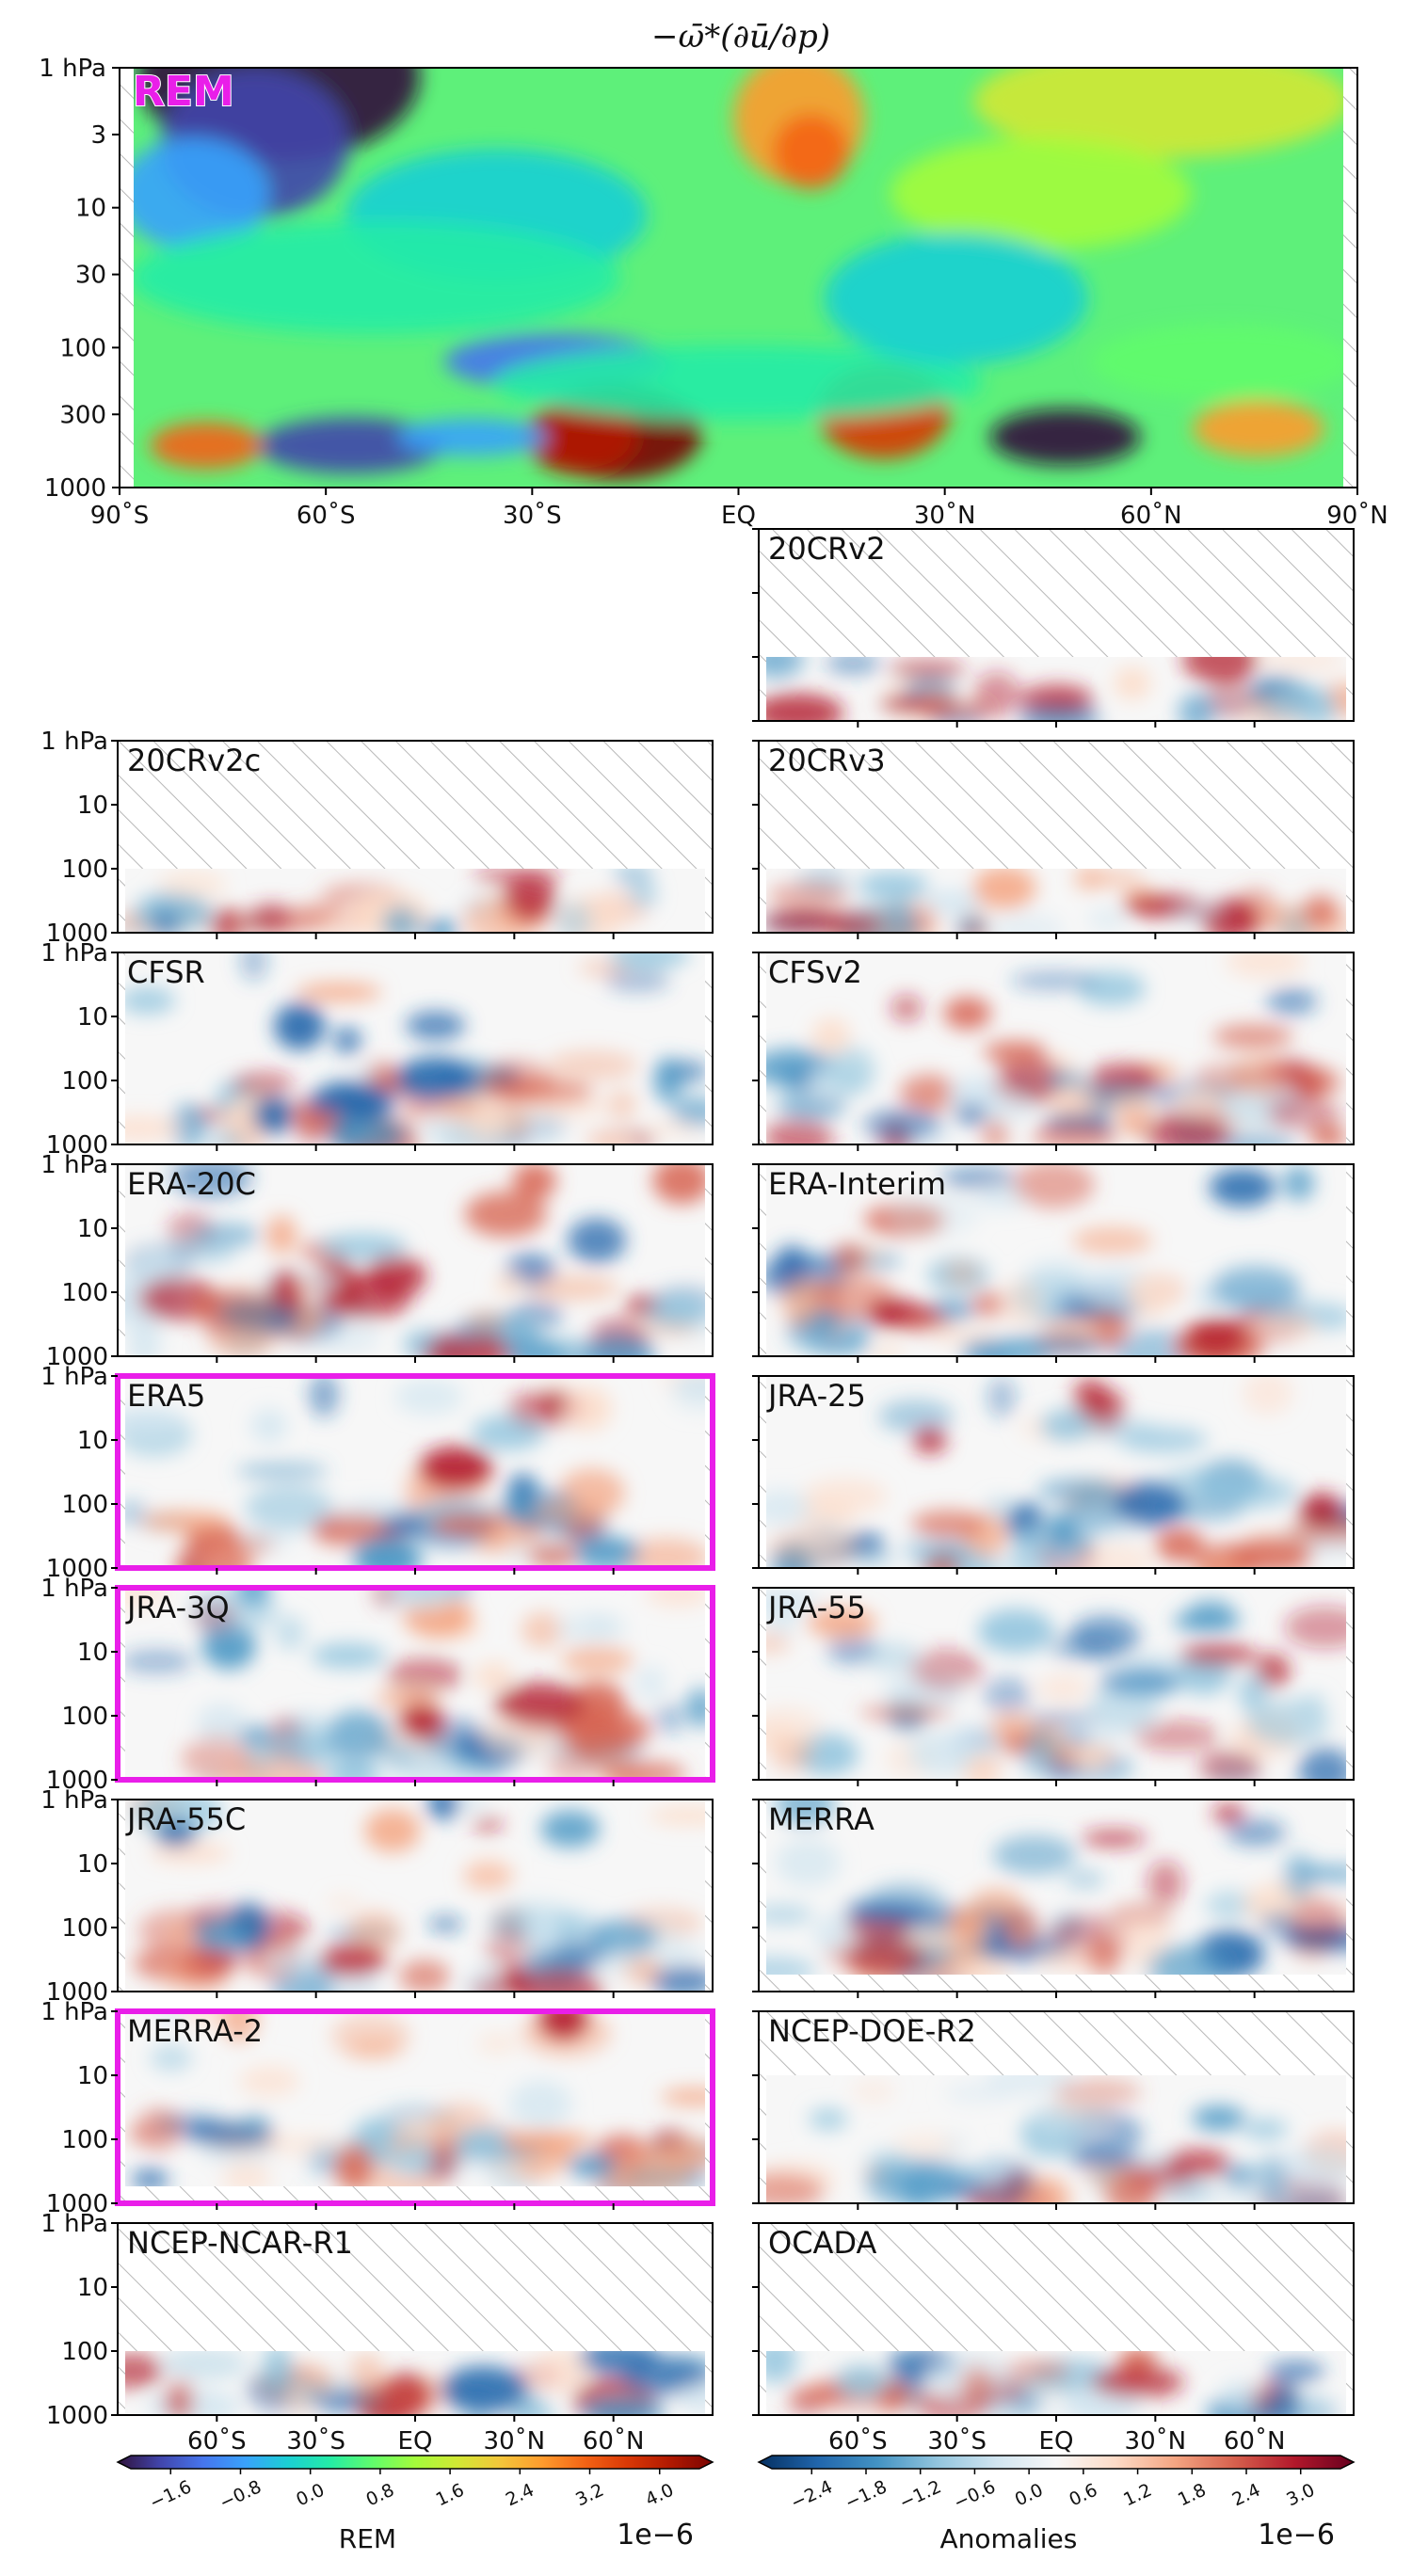 This screenshot has width=1412, height=2576. What do you see at coordinates (166, 1396) in the screenshot?
I see `panel-title: ERA5` at bounding box center [166, 1396].